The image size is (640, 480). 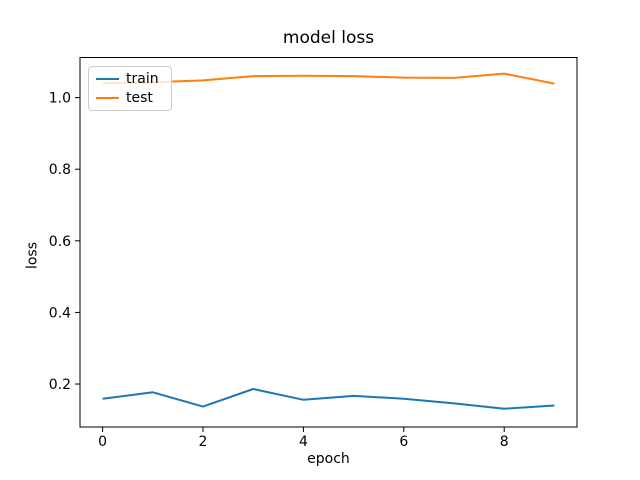 What do you see at coordinates (60, 385) in the screenshot?
I see `y-tick-label: 0.2` at bounding box center [60, 385].